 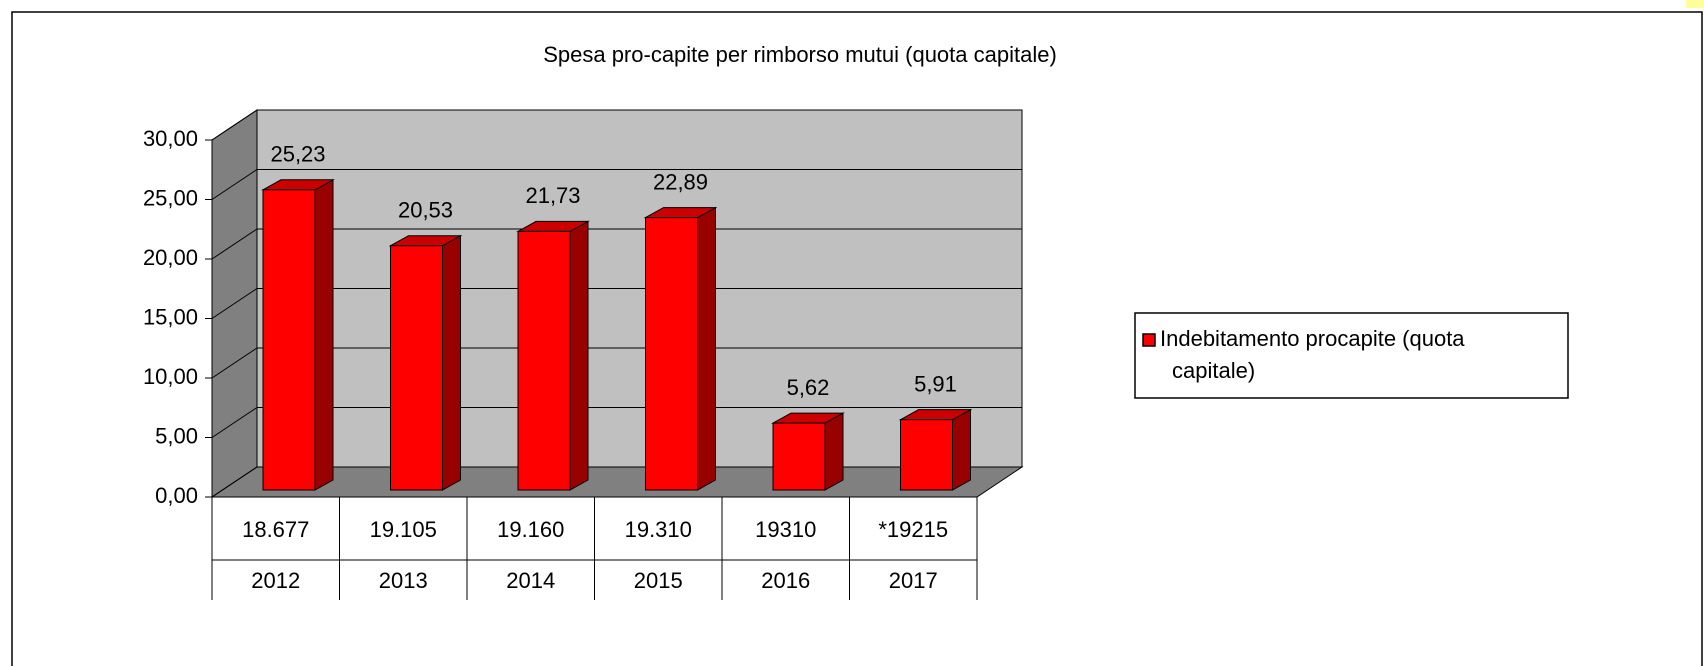 I want to click on value-label: 25,23, so click(x=297, y=154).